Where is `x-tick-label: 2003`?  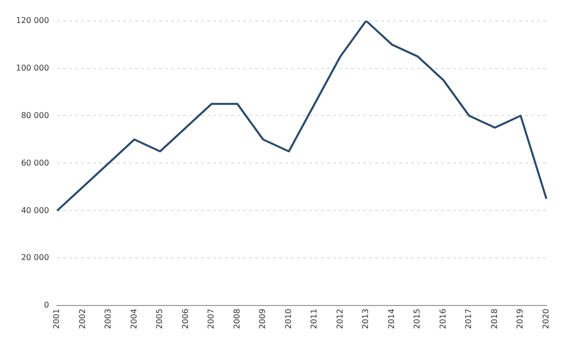
x-tick-label: 2003 is located at coordinates (108, 318).